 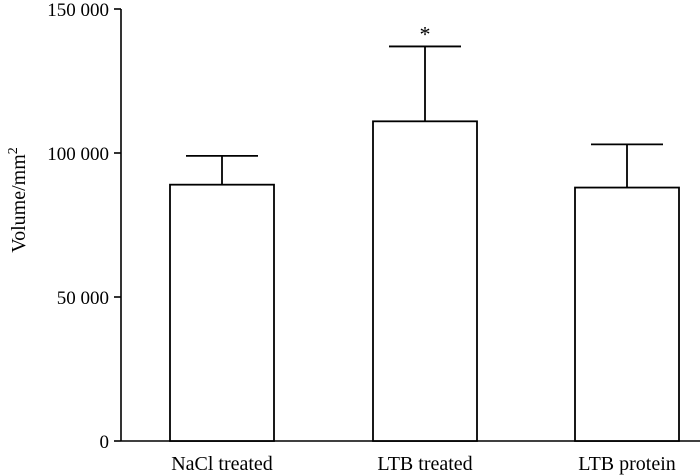 I want to click on x-tick-label: LTB treated, so click(x=424, y=464).